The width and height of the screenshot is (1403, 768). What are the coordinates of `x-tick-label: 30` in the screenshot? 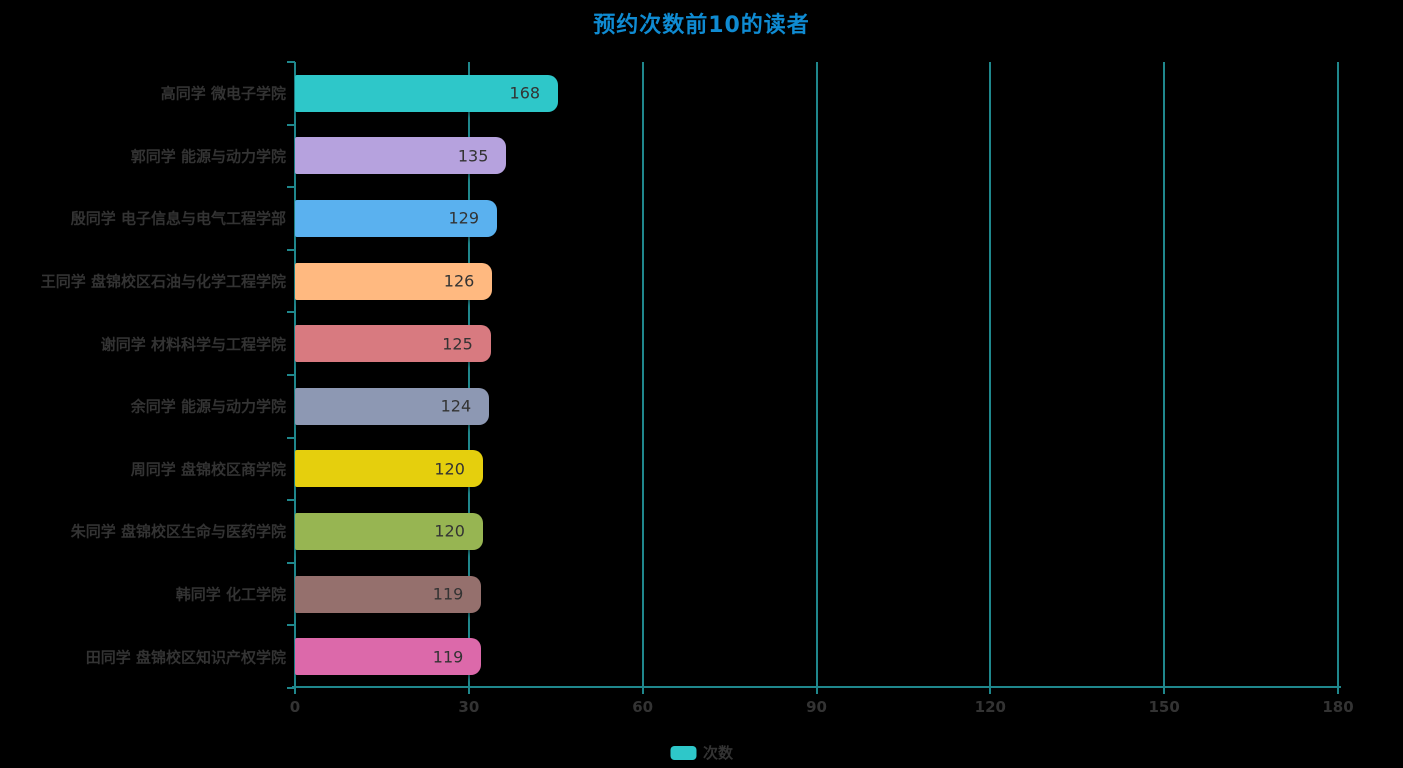 It's located at (469, 707).